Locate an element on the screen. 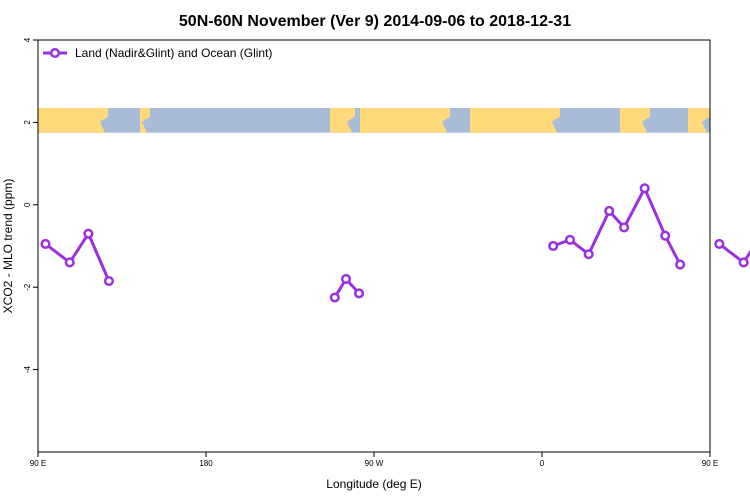  map-strip is located at coordinates (374, 120).